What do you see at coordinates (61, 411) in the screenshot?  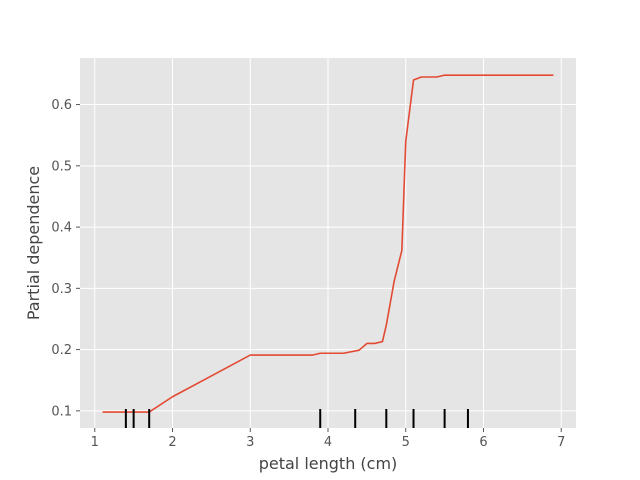 I see `y-tick-label: 0.1` at bounding box center [61, 411].